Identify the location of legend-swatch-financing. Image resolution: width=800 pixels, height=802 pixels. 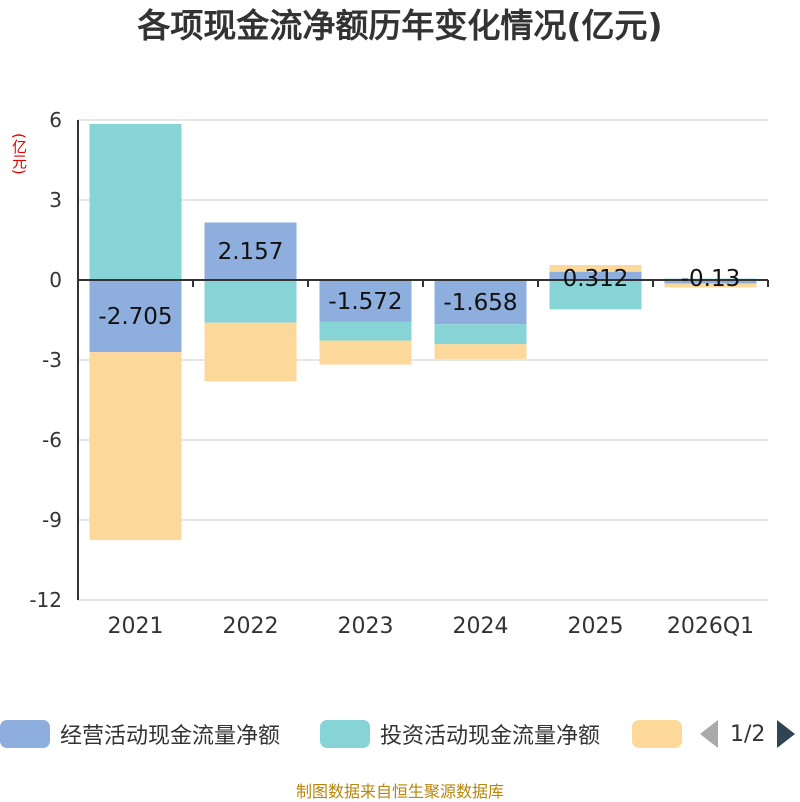
(657, 734).